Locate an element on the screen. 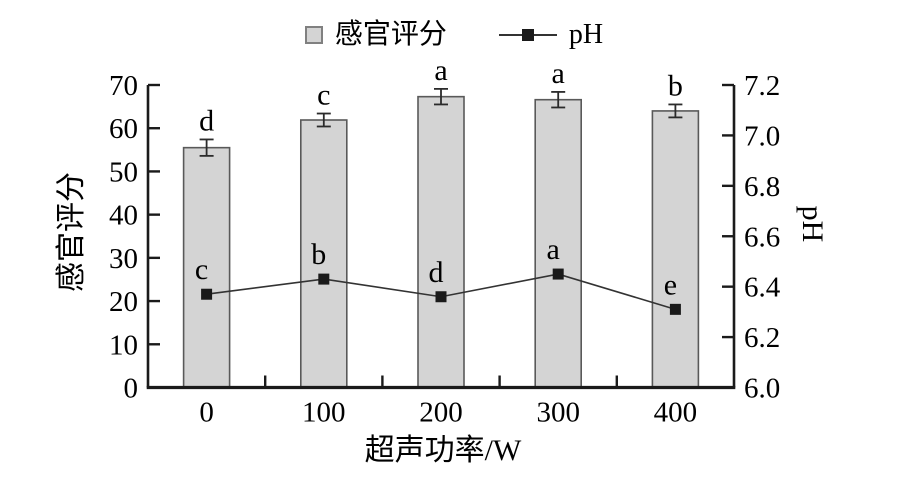  left-tick-label: 60 is located at coordinates (123, 129).